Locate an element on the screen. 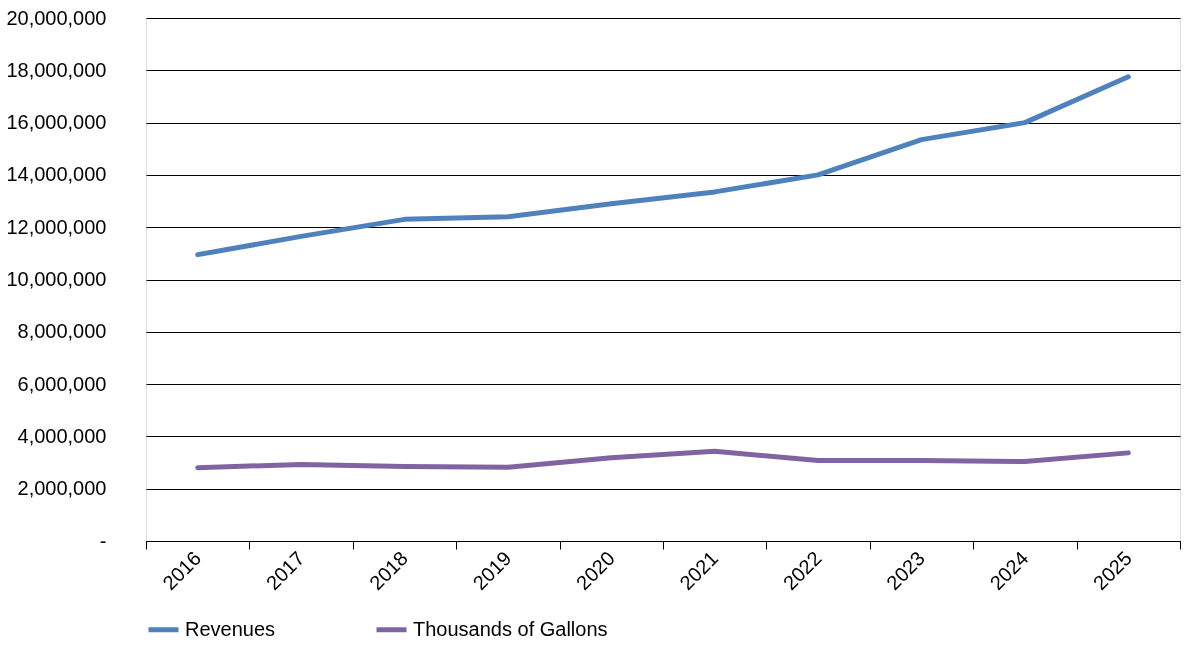 The height and width of the screenshot is (655, 1196). y-tick-label: 14,000,000 is located at coordinates (56, 174).